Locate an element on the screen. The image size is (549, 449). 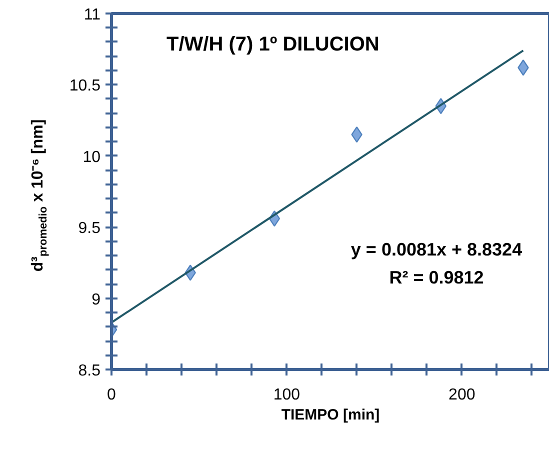
x-axis-title: TIEMPO [min] is located at coordinates (330, 415).